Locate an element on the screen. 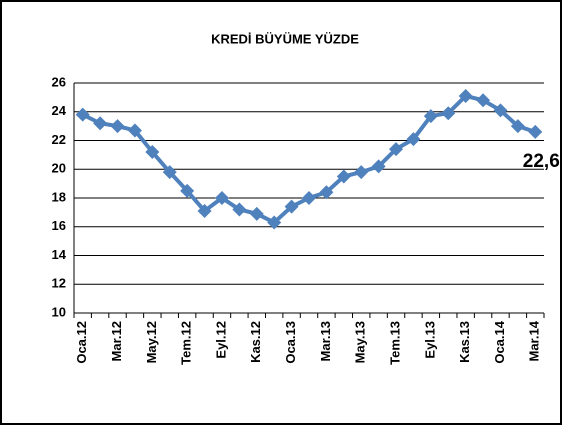  x-tick-label: May.13 is located at coordinates (360, 342).